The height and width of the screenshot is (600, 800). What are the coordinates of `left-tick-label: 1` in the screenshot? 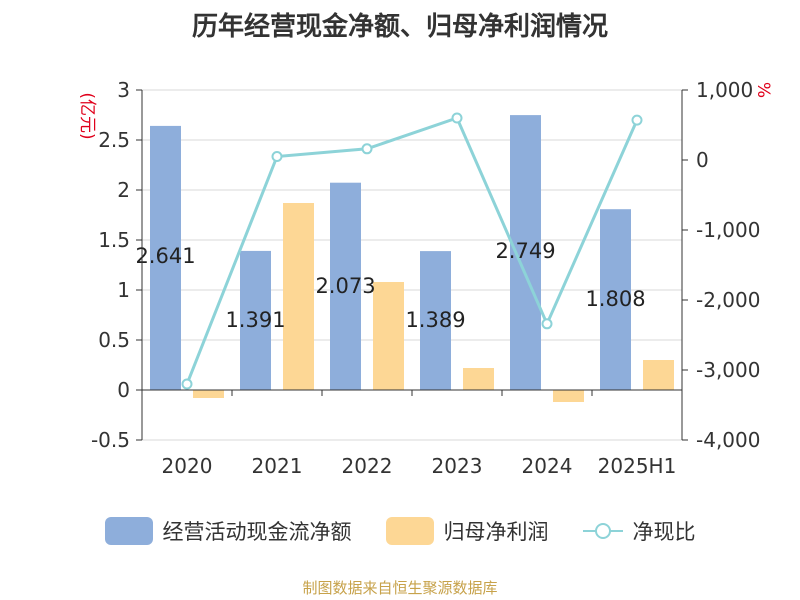 It's located at (123, 290).